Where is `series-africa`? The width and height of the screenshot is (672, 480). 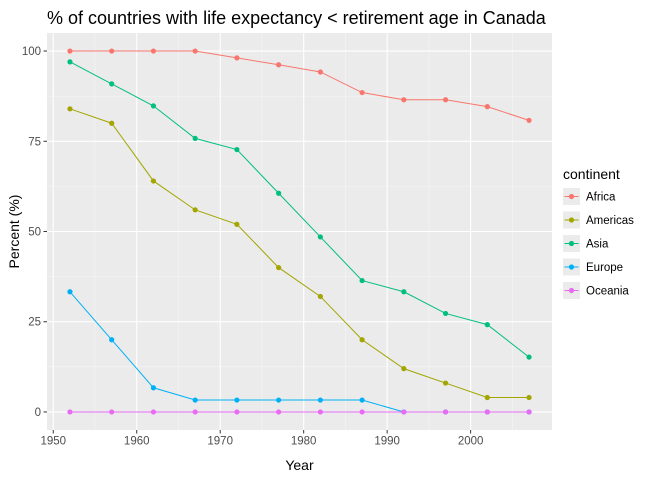
series-africa is located at coordinates (299, 85).